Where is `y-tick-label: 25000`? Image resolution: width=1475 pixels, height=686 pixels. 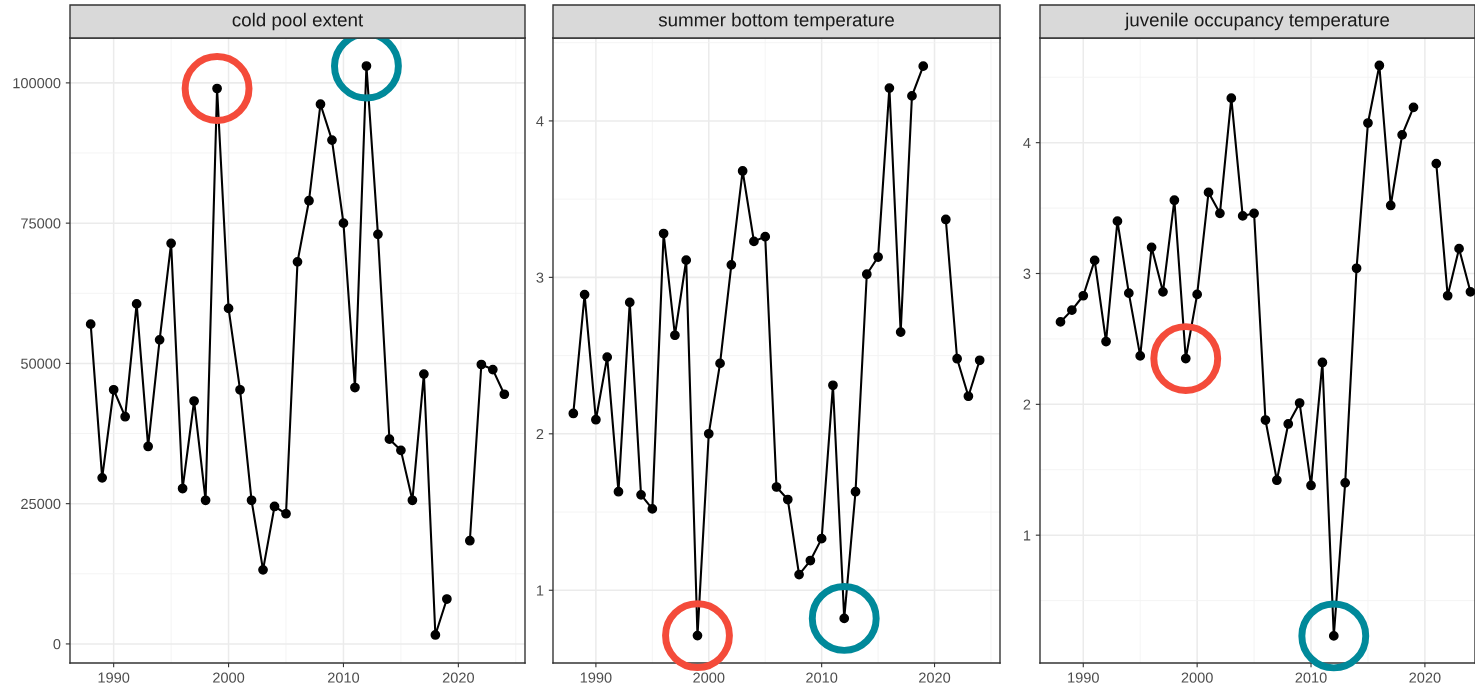 y-tick-label: 25000 is located at coordinates (41, 504).